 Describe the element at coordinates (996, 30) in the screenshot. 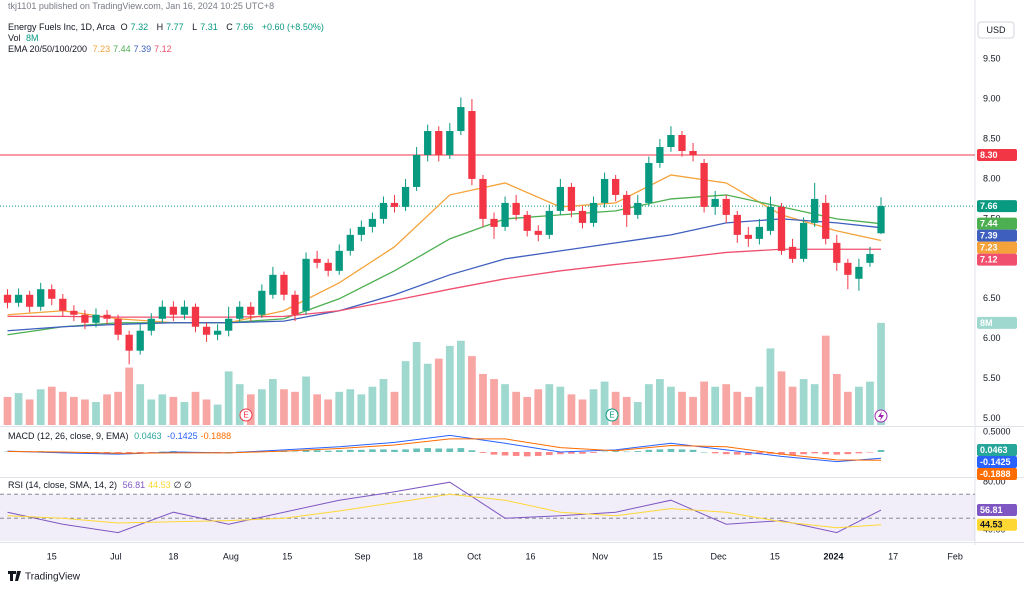

I see `currency-box` at that location.